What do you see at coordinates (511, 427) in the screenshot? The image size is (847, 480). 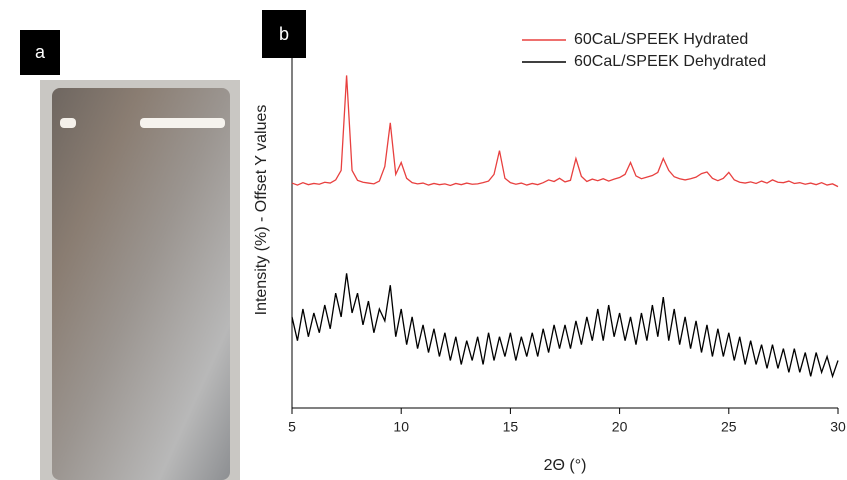 I see `x-tick-label: 15` at bounding box center [511, 427].